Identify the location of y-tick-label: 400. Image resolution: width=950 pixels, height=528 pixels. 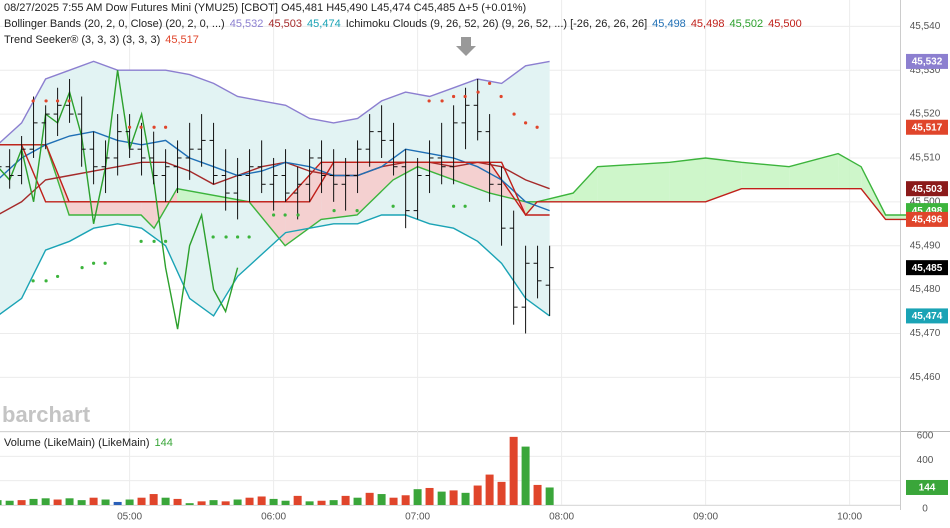
(925, 460).